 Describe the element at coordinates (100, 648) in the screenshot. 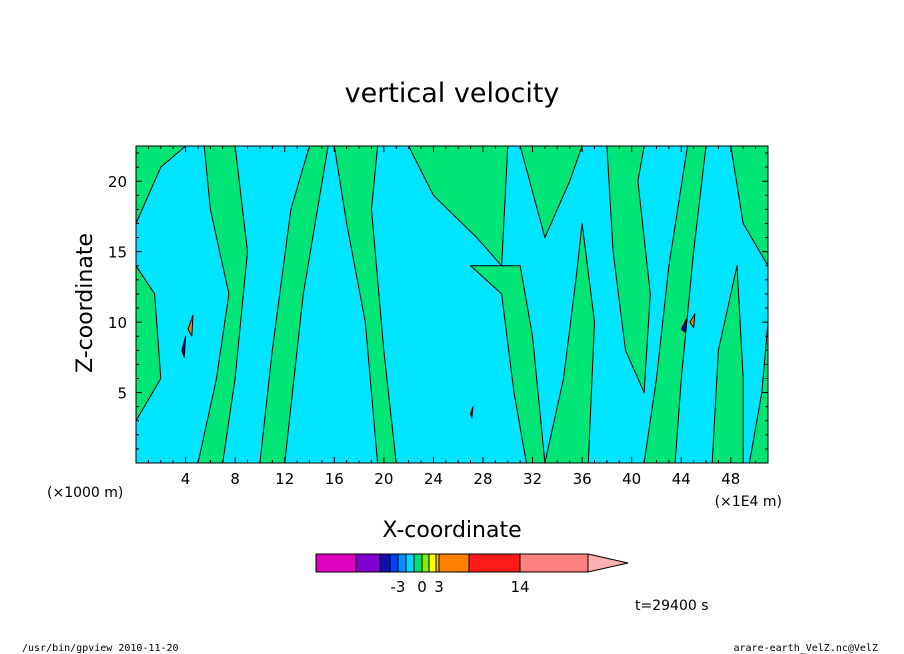

I see `footer-left: /usr/bin/gpview 2010-11-20` at that location.